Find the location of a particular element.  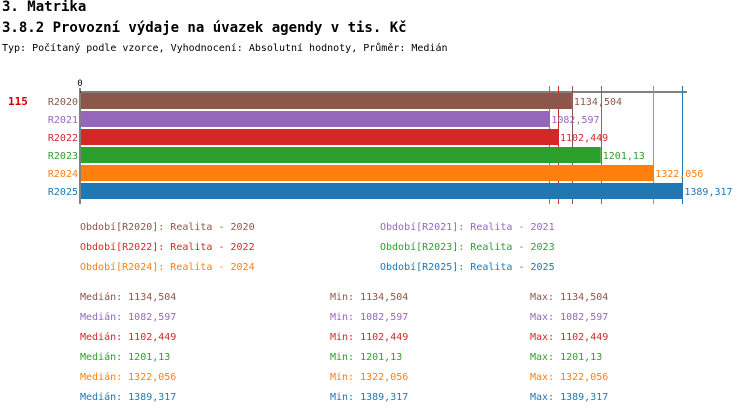

value-label-R2022: 1102,449 is located at coordinates (584, 138).